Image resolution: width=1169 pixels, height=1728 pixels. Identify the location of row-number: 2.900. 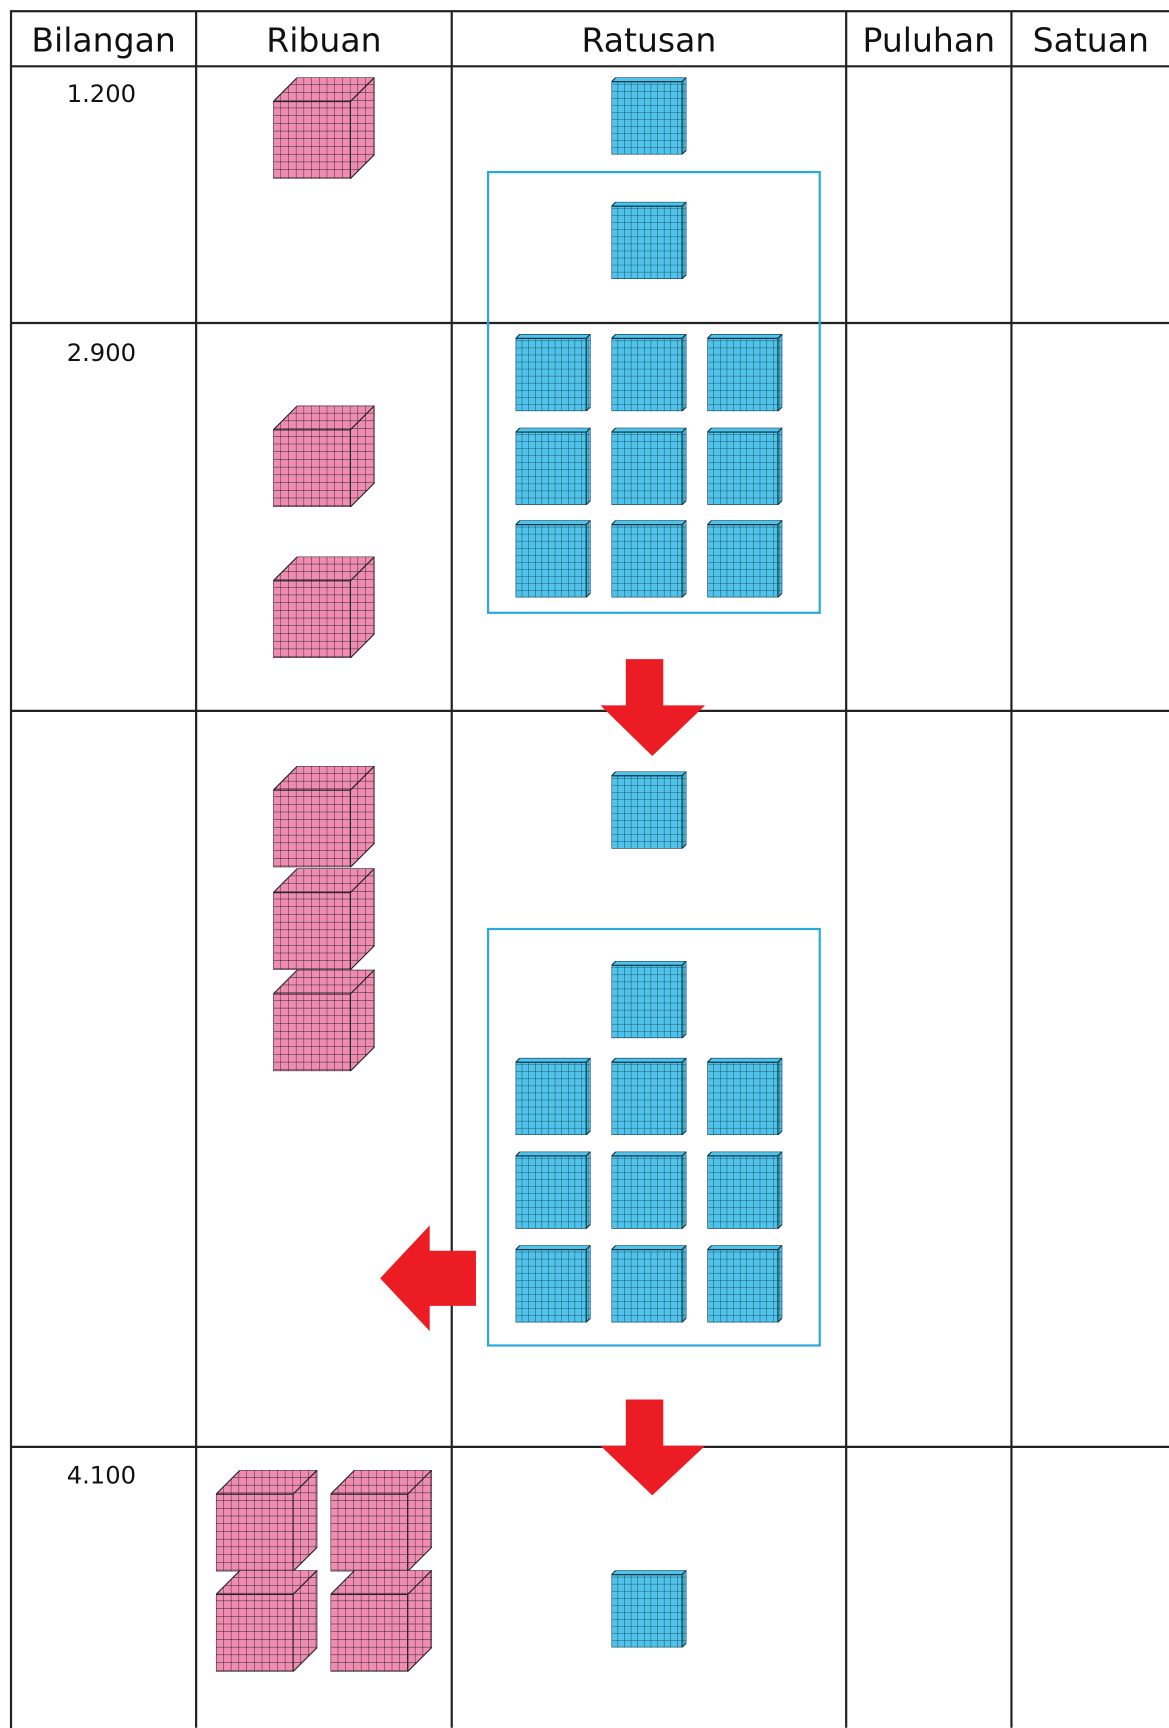
(101, 353).